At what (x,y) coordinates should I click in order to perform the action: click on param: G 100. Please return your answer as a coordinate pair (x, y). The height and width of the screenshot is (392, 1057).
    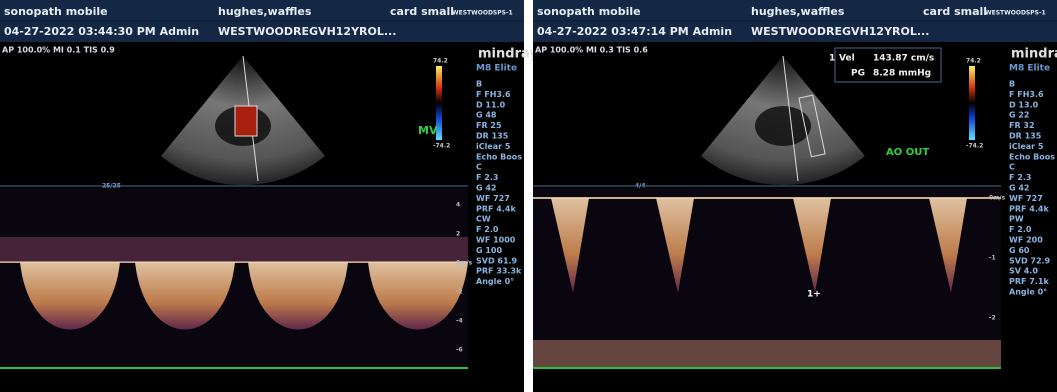
    Looking at the image, I should click on (489, 250).